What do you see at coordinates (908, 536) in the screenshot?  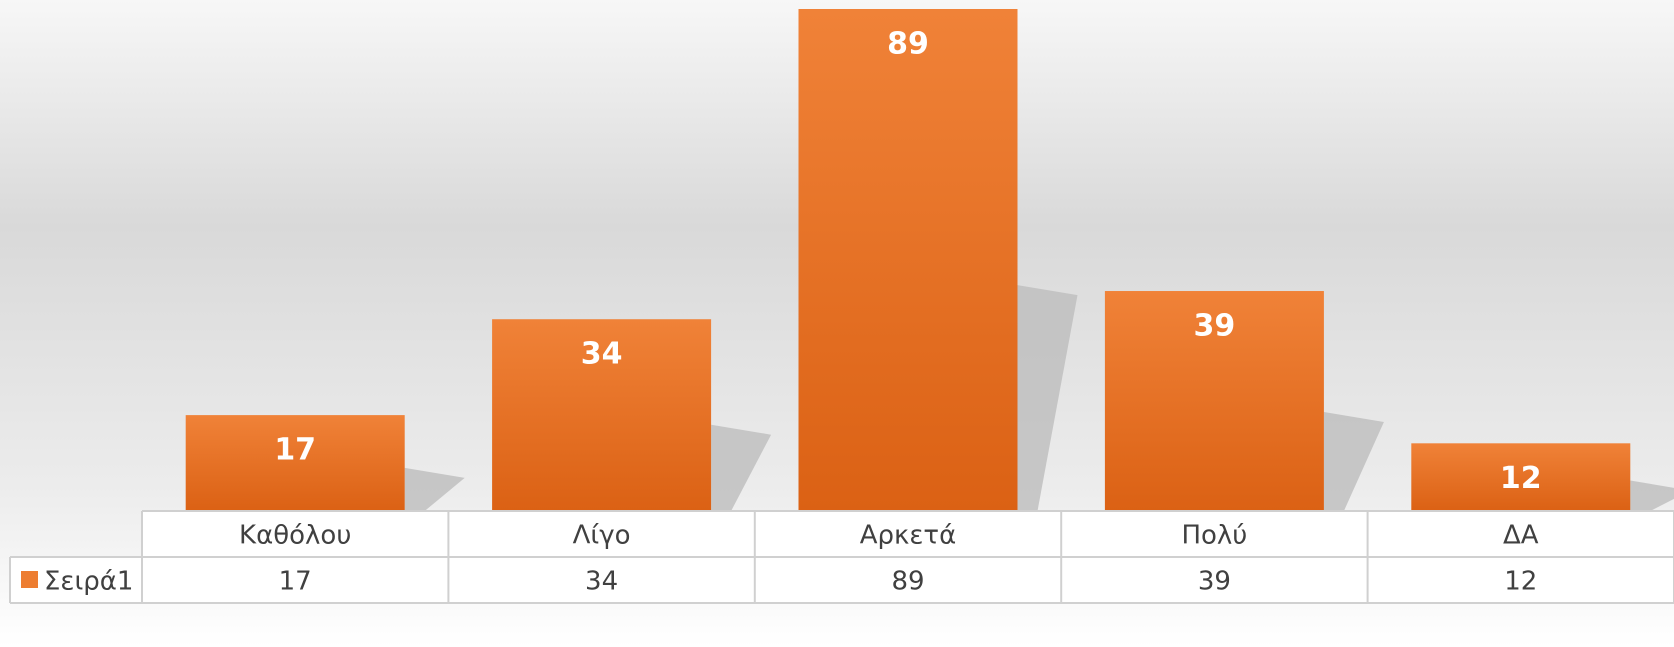 I see `x-tick-label: Αρκετά` at bounding box center [908, 536].